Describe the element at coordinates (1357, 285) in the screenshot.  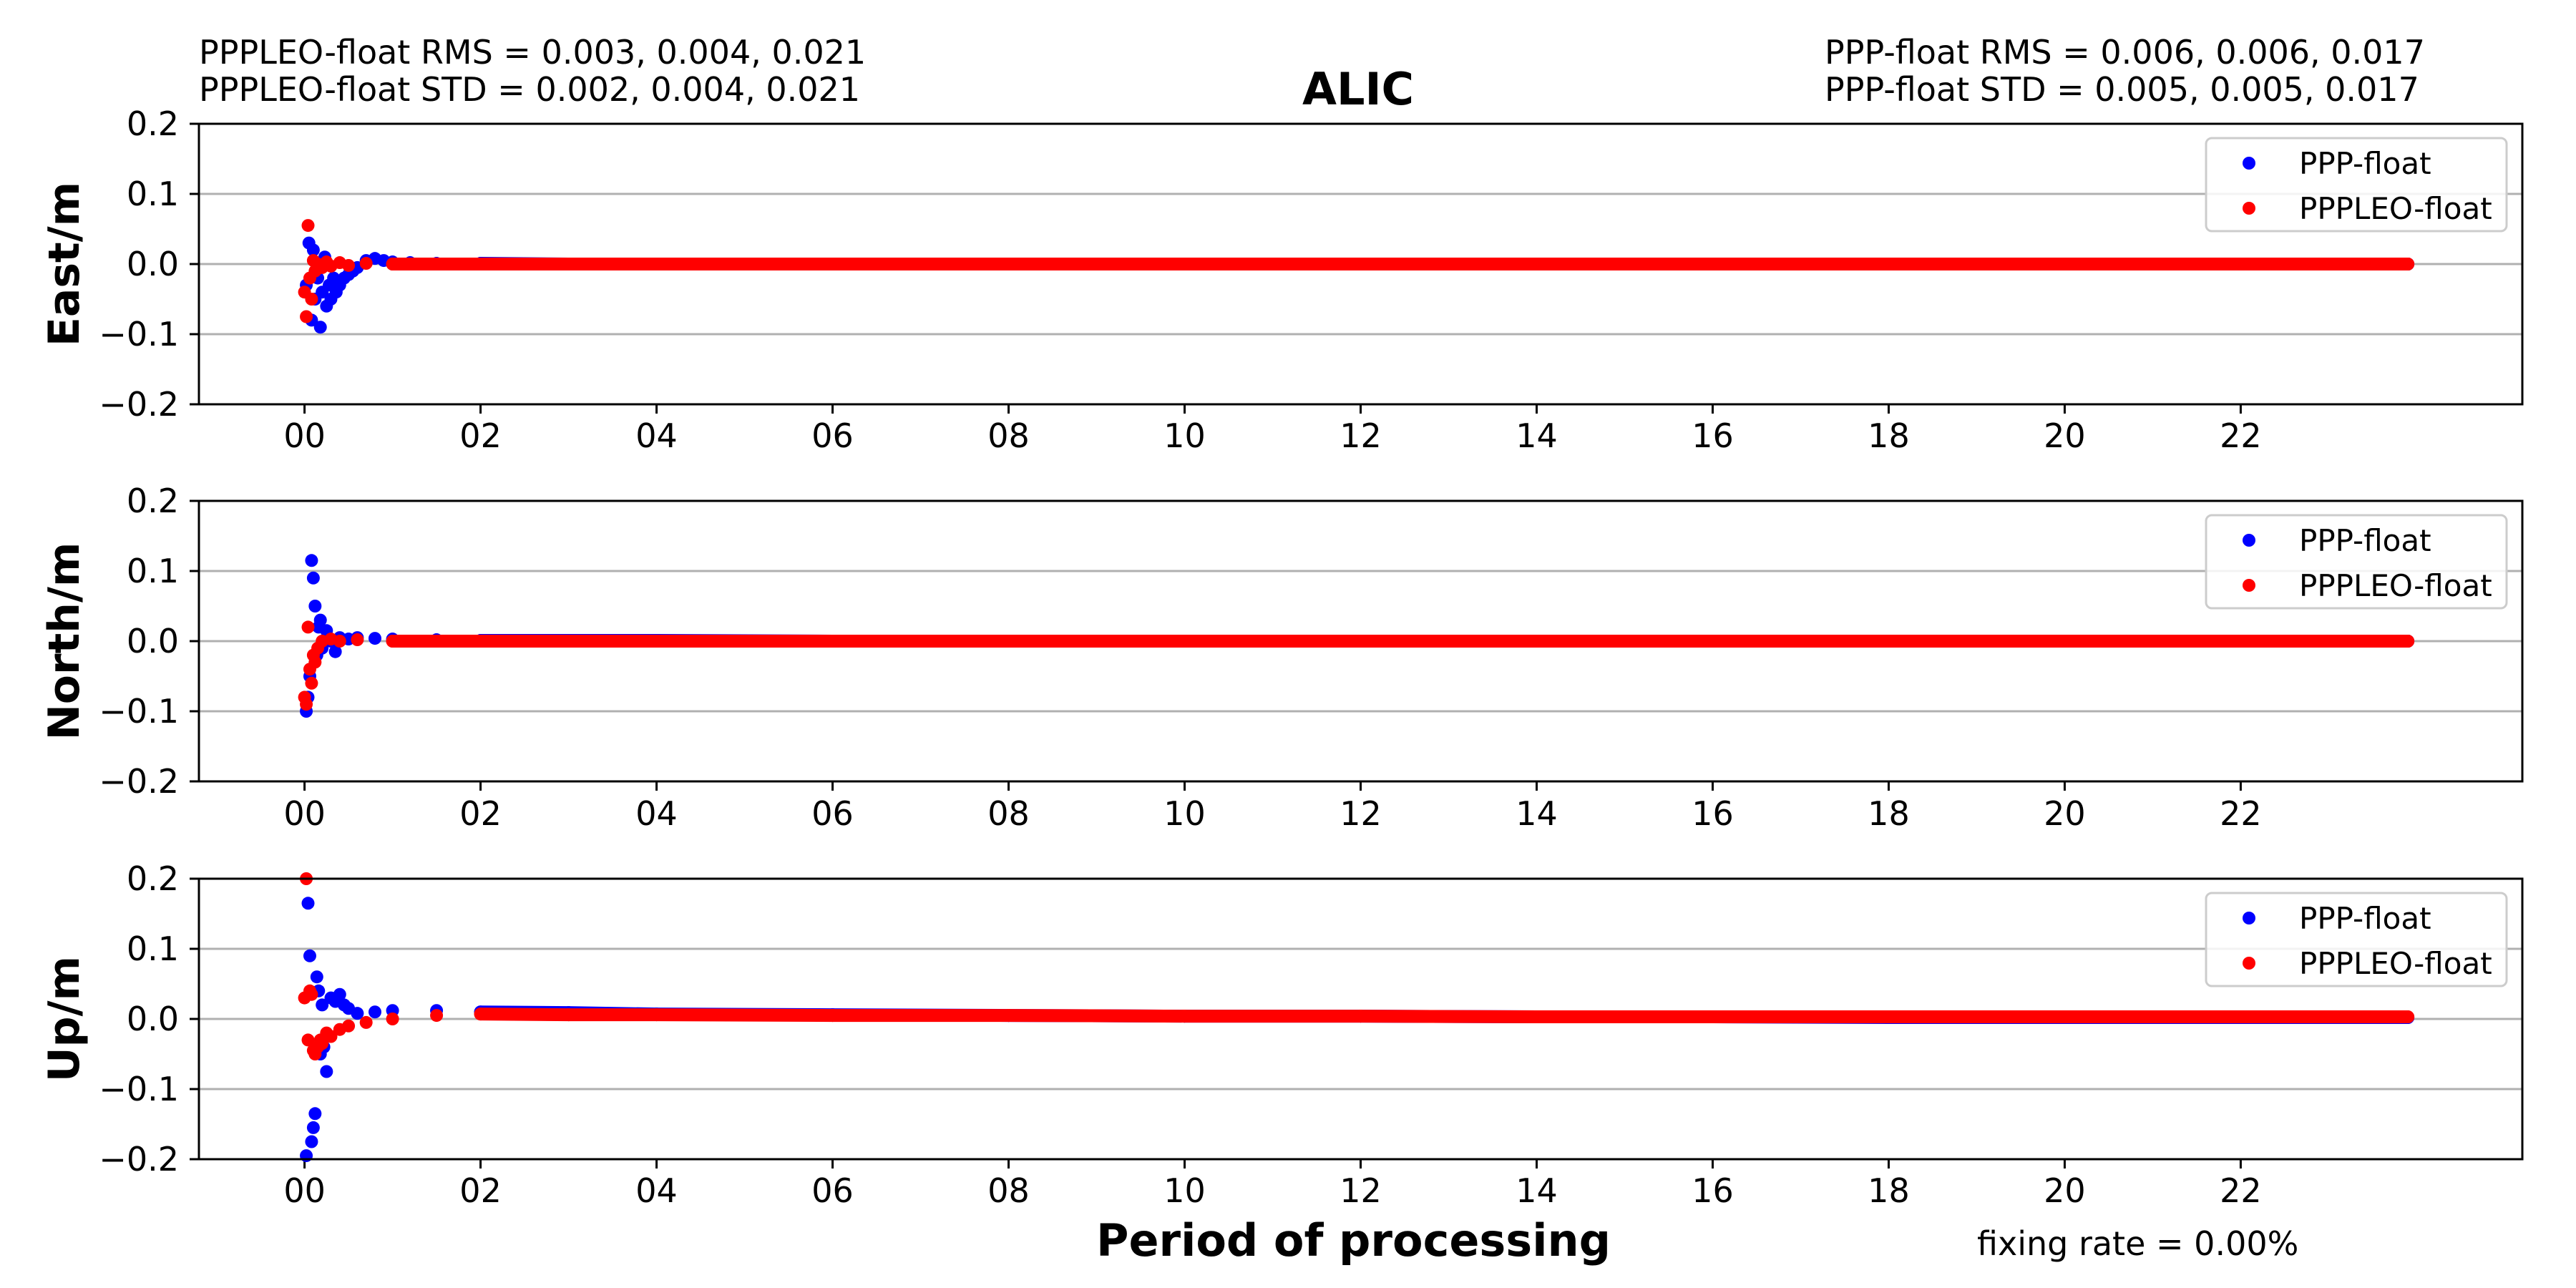
I see `series-ppp-float` at that location.